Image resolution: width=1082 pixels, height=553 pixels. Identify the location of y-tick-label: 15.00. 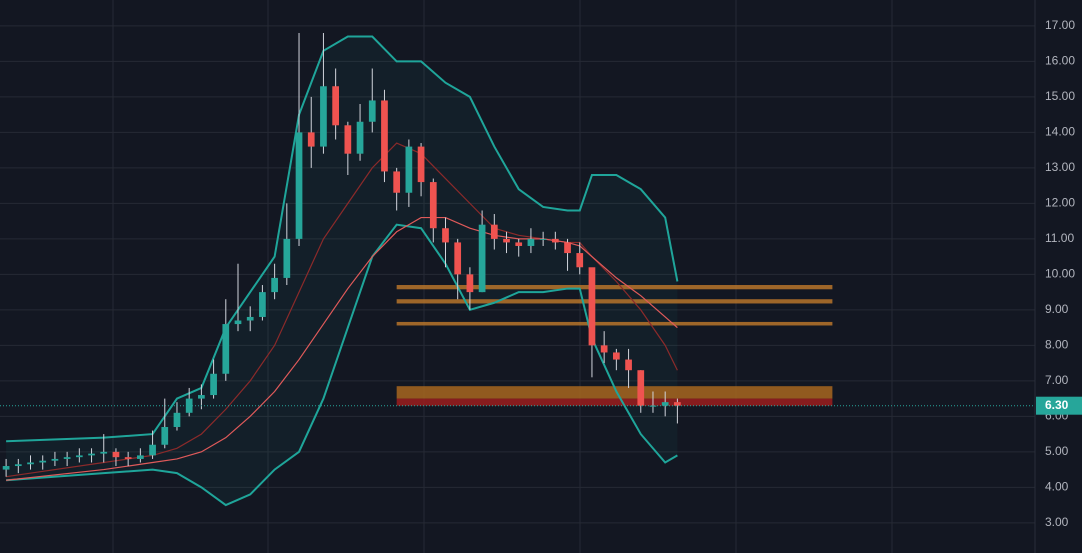
(1060, 96).